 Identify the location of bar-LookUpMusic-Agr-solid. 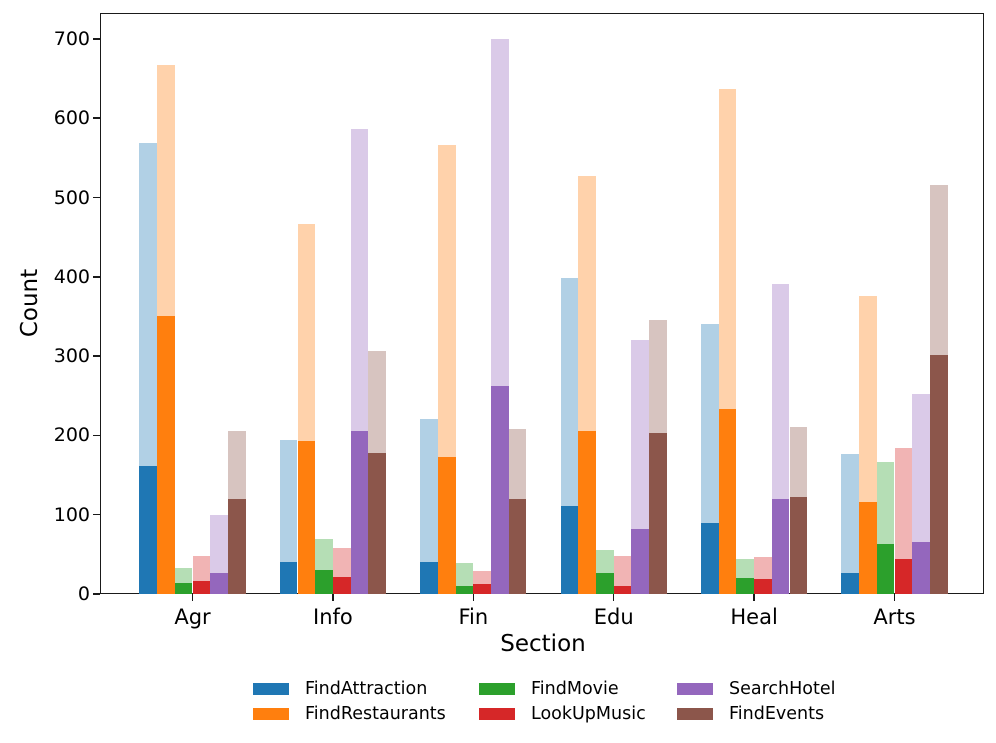
(201, 587).